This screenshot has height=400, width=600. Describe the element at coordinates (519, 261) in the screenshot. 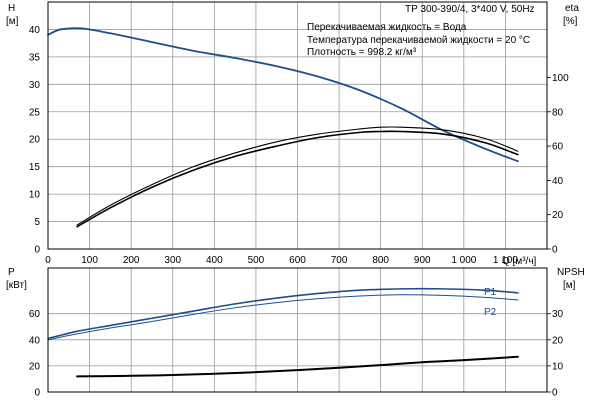

I see `q-axis-label: Q [м³/ч]` at that location.